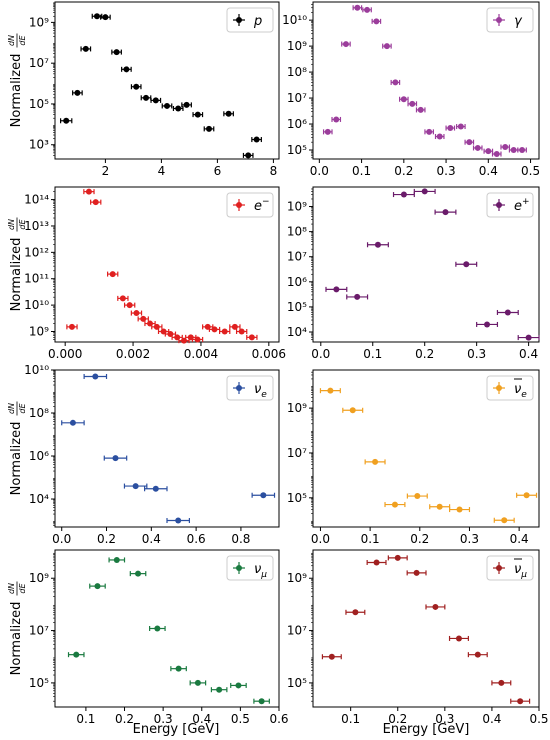 The height and width of the screenshot is (740, 550). Describe the element at coordinates (143, 89) in the screenshot. I see `chart-panel-1: 2 4 6 8 10³ 10⁵ 10⁷ 10⁹ p Normalized dN dE` at that location.